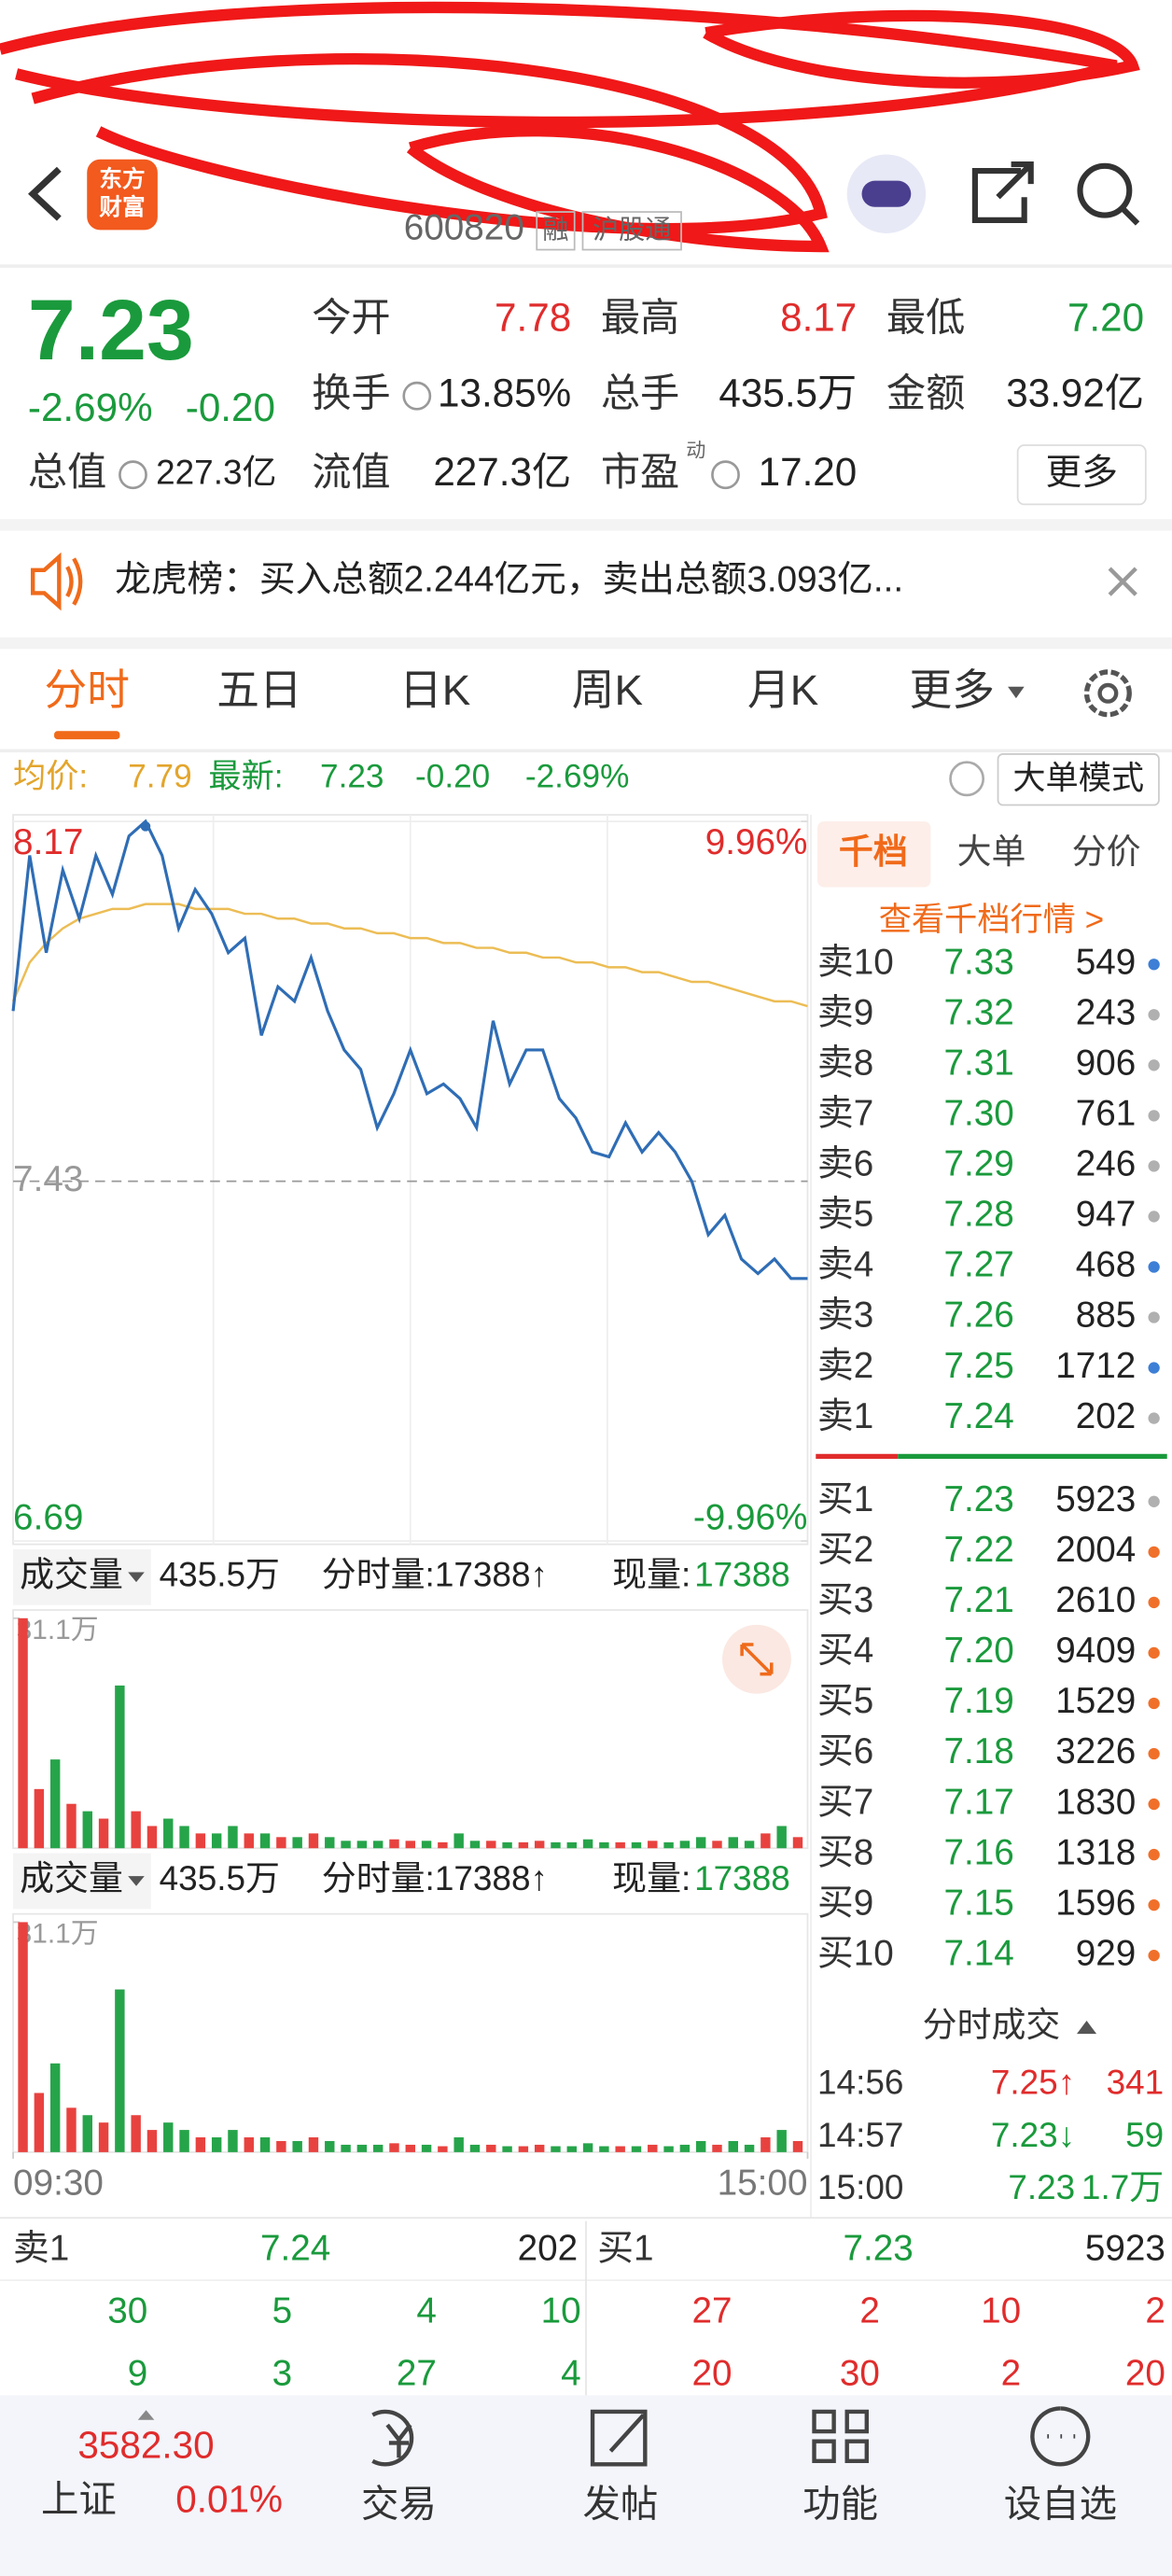 This screenshot has height=2576, width=1172. I want to click on queue-order: 20, so click(712, 2373).